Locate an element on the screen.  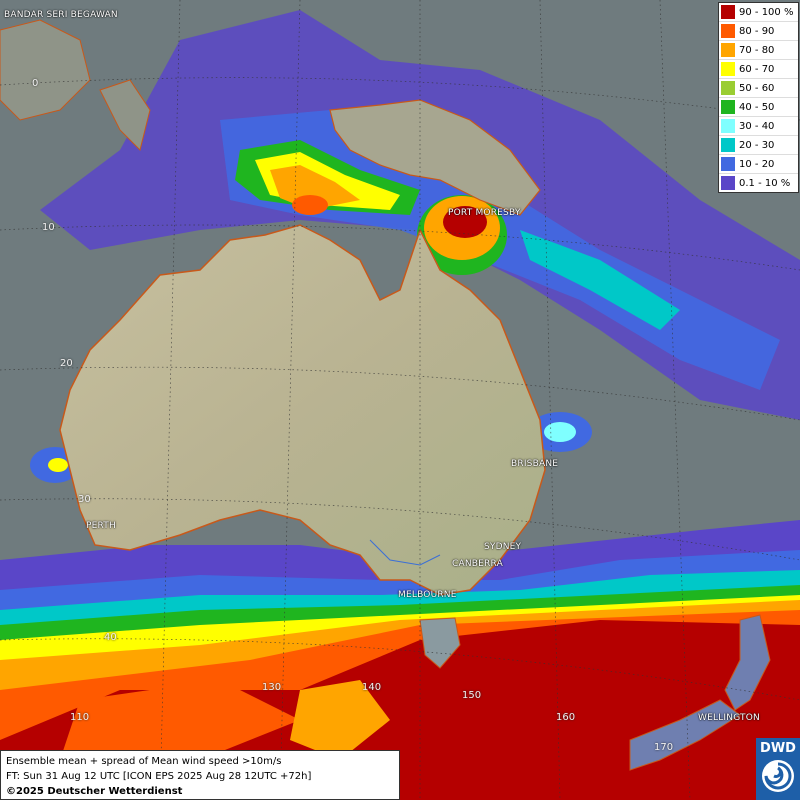
place-label-brisbane: BRISBANE is located at coordinates (535, 464).